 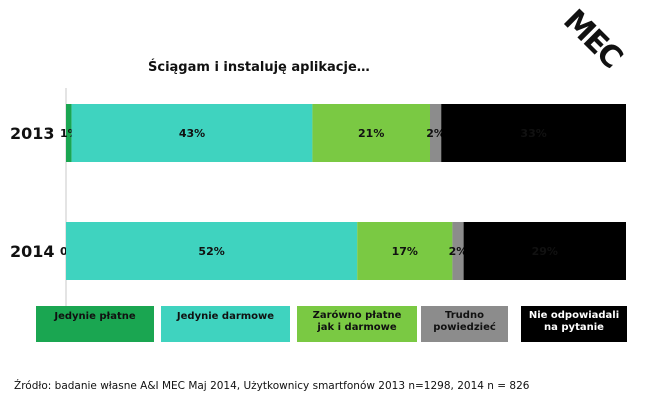 What do you see at coordinates (32, 251) in the screenshot?
I see `category-label-2014: 2014` at bounding box center [32, 251].